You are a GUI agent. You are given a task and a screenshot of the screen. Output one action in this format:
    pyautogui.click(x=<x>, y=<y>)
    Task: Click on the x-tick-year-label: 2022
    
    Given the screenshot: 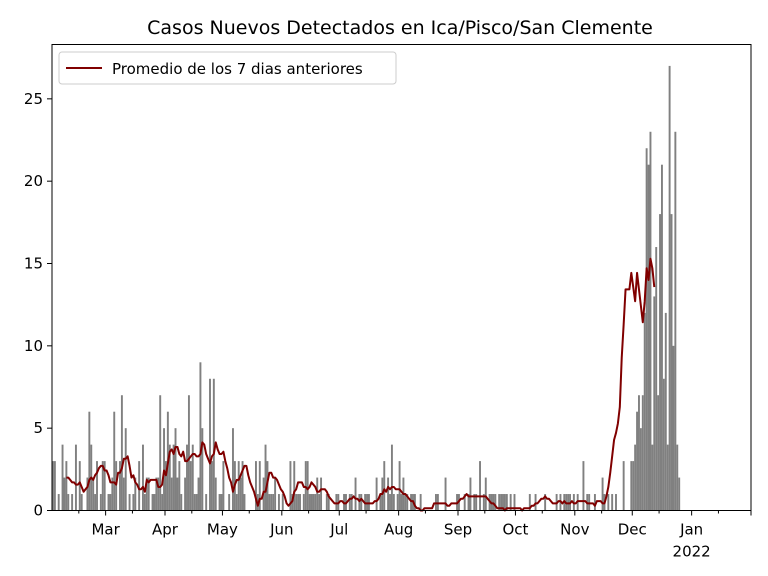 What is the action you would take?
    pyautogui.click(x=692, y=552)
    